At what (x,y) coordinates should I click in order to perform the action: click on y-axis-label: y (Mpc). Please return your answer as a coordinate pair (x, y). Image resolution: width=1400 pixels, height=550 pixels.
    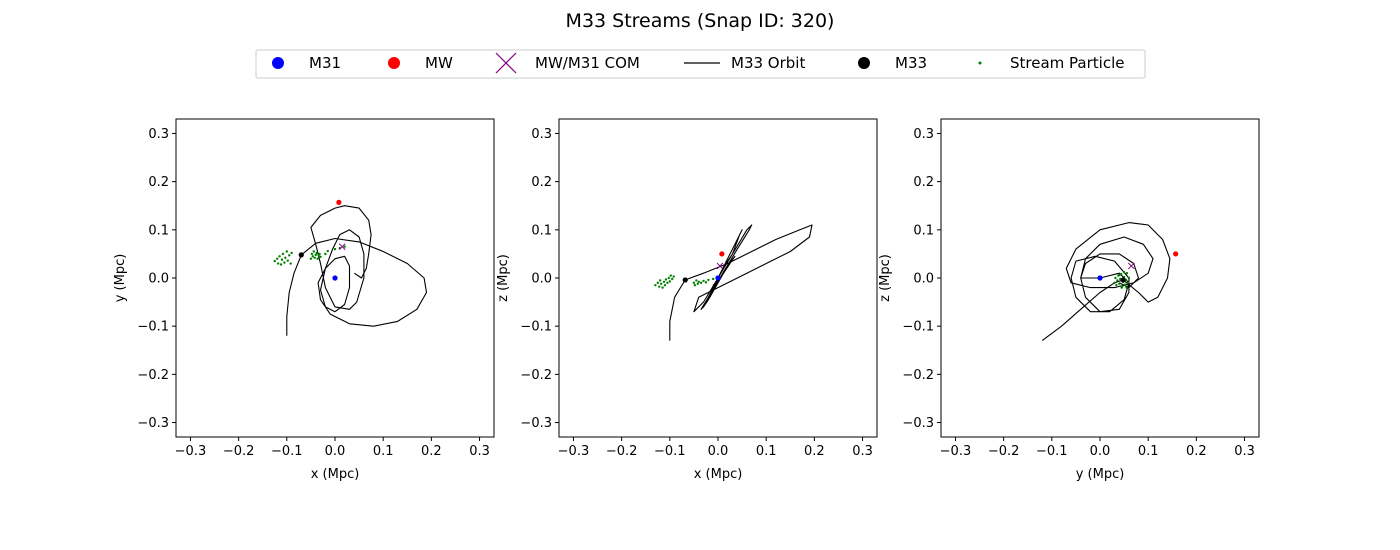
    Looking at the image, I should click on (120, 278).